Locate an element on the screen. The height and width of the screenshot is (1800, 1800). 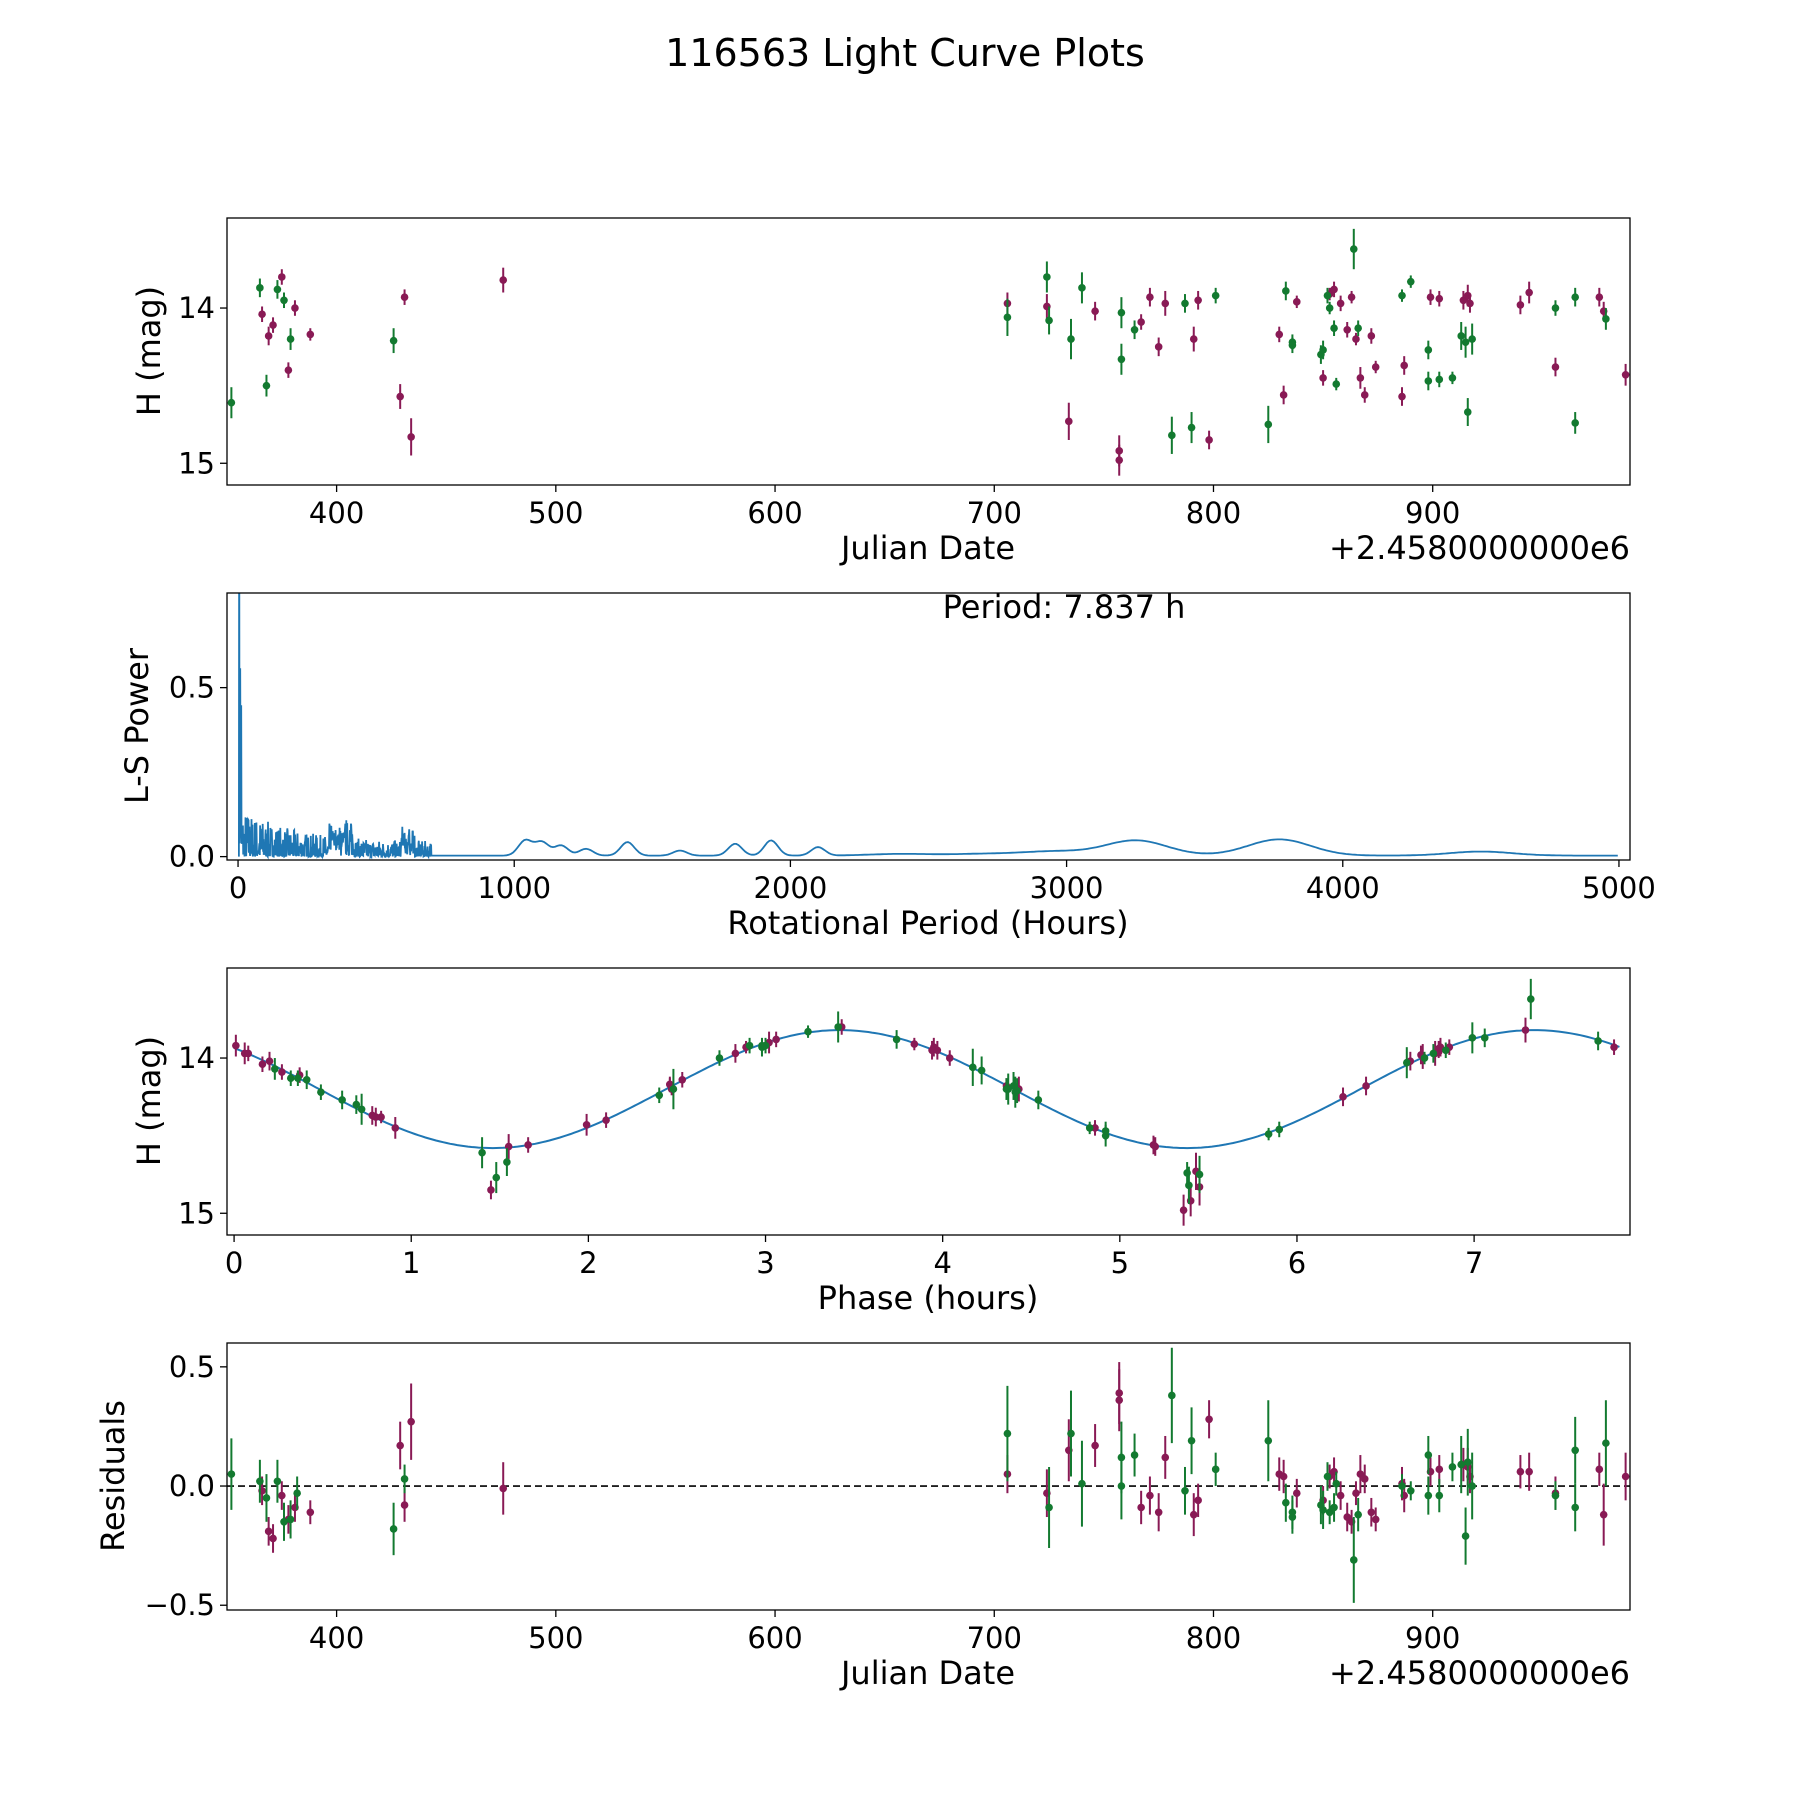
periodogram-frame is located at coordinates (928, 726).